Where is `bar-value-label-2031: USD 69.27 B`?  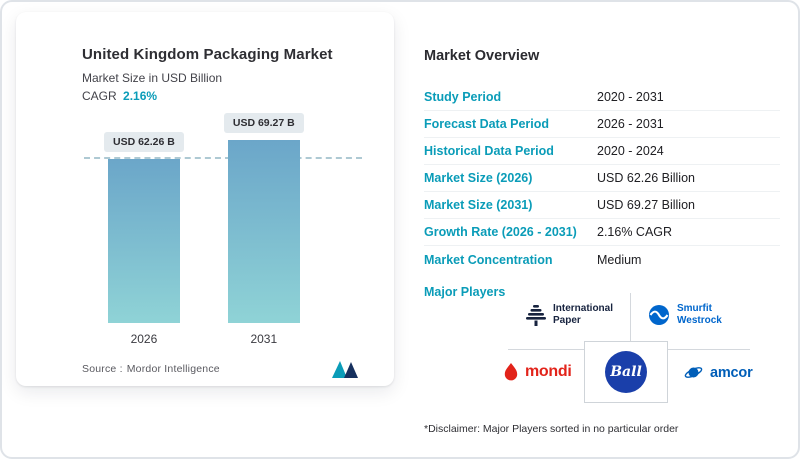
bar-value-label-2031: USD 69.27 B is located at coordinates (263, 123).